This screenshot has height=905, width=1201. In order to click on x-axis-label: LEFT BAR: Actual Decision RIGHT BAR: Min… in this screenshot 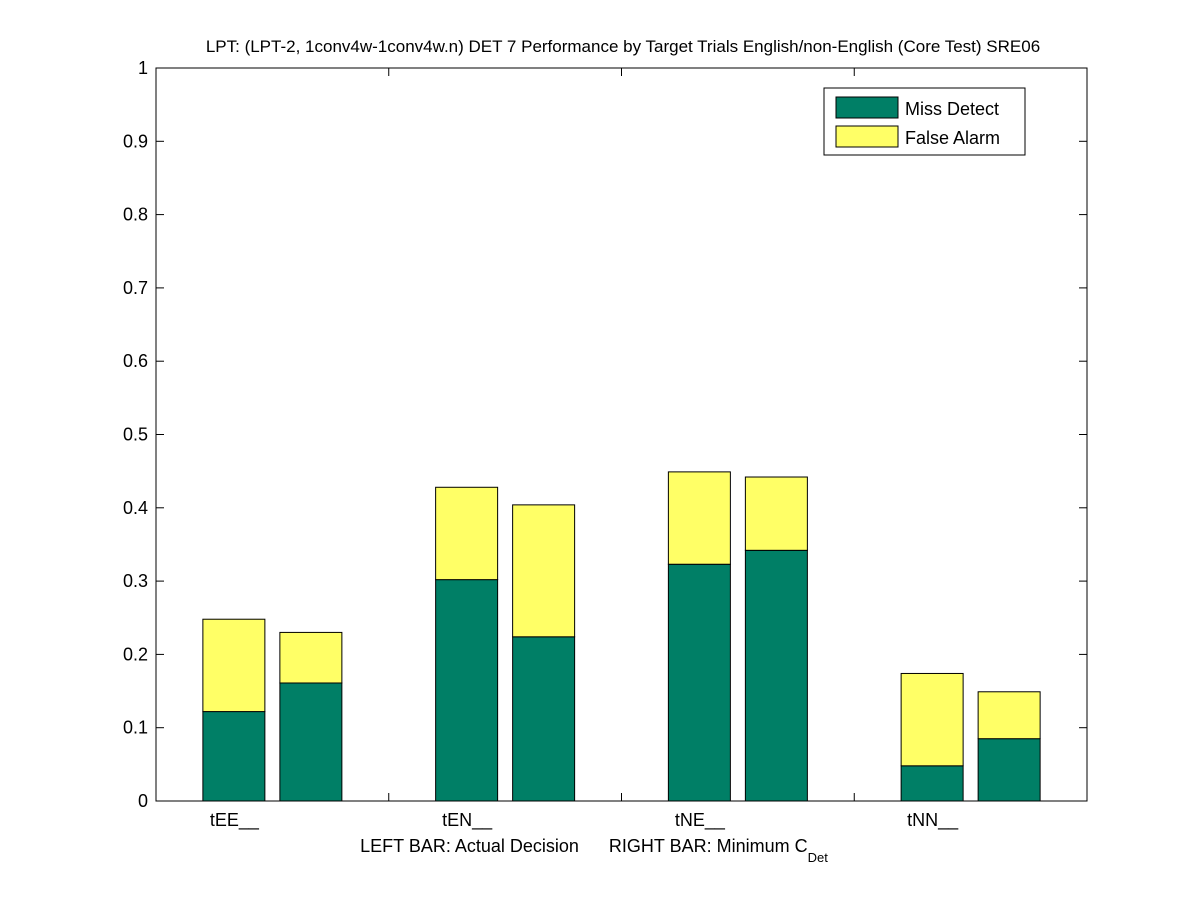, I will do `click(594, 850)`.